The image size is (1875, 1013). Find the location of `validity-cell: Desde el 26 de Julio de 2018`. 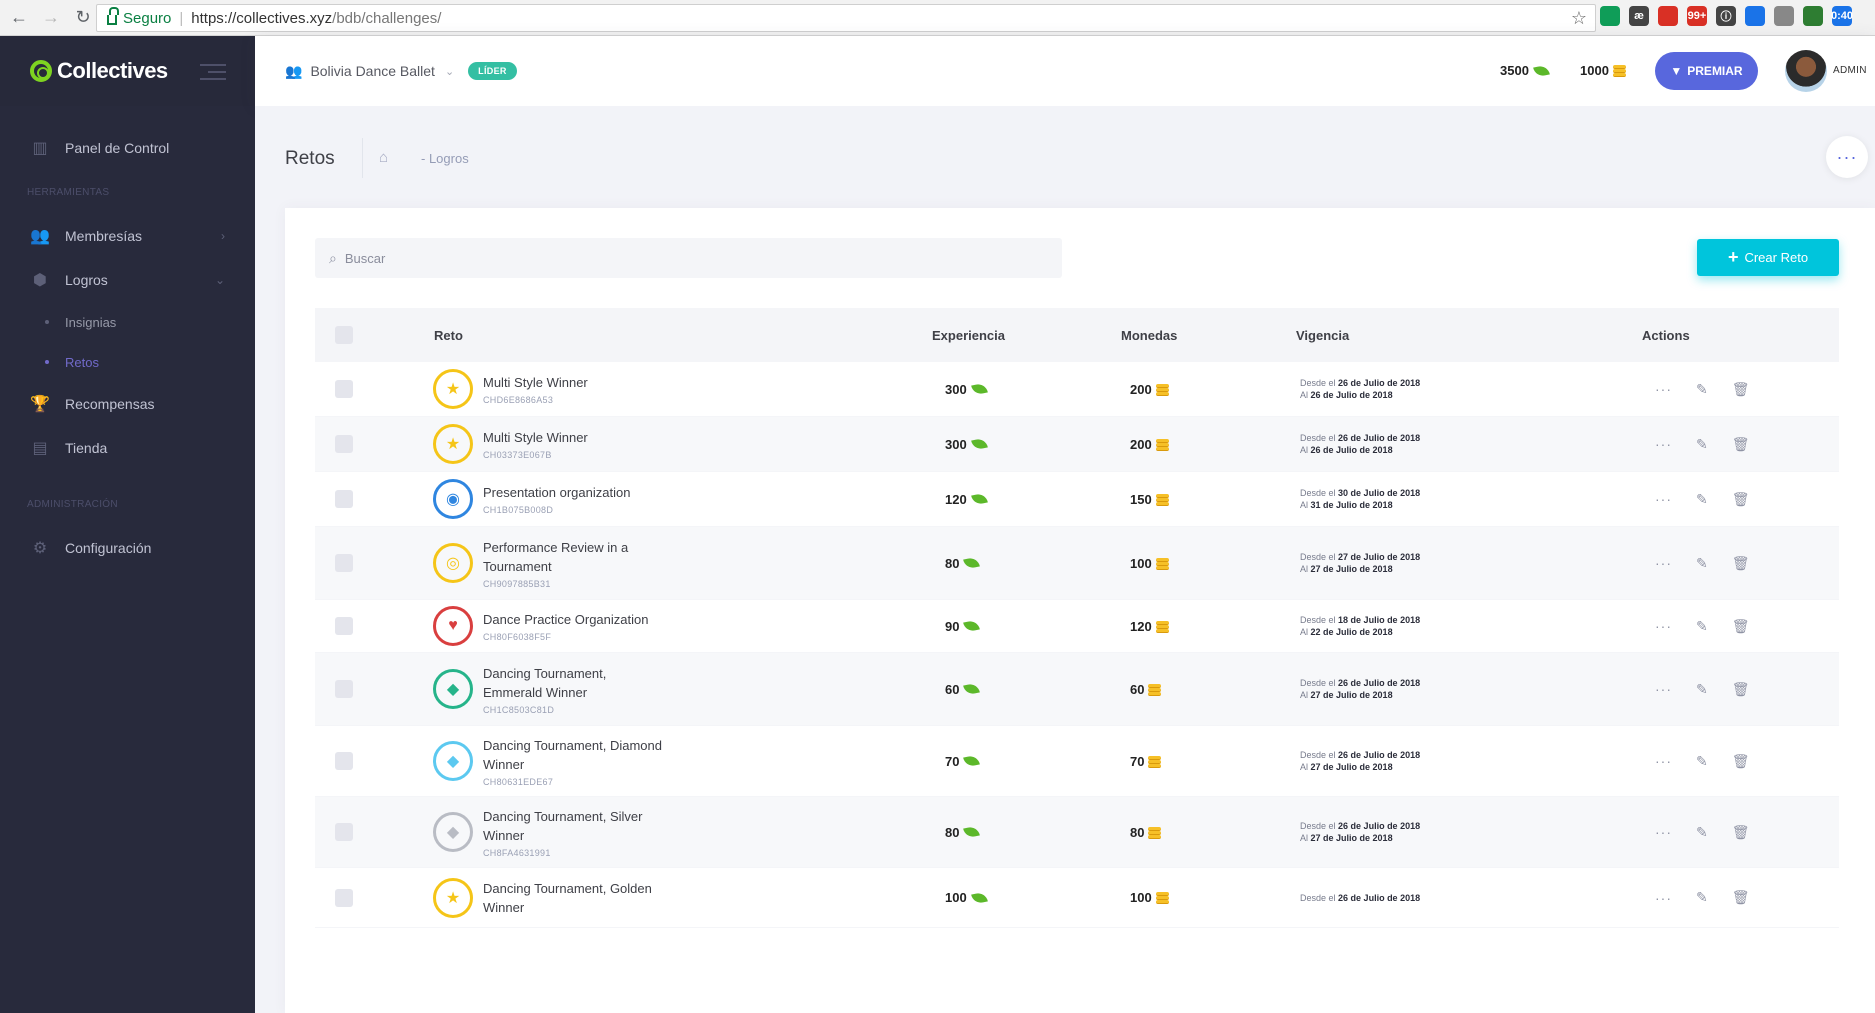

validity-cell: Desde el 26 de Julio de 2018 is located at coordinates (1360, 898).